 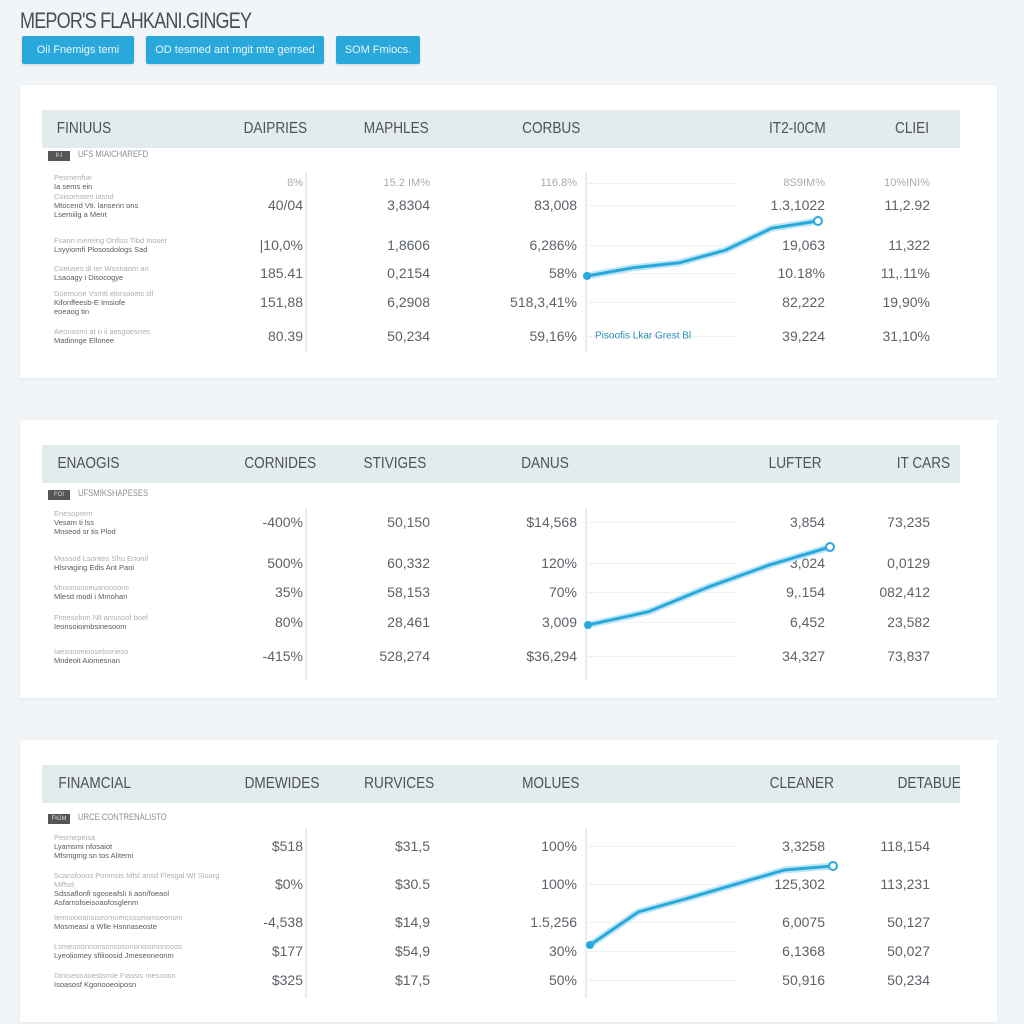 What do you see at coordinates (105, 926) in the screenshot?
I see `row-label-line: Mosmeasi a Wlle Hsnnaseoste` at bounding box center [105, 926].